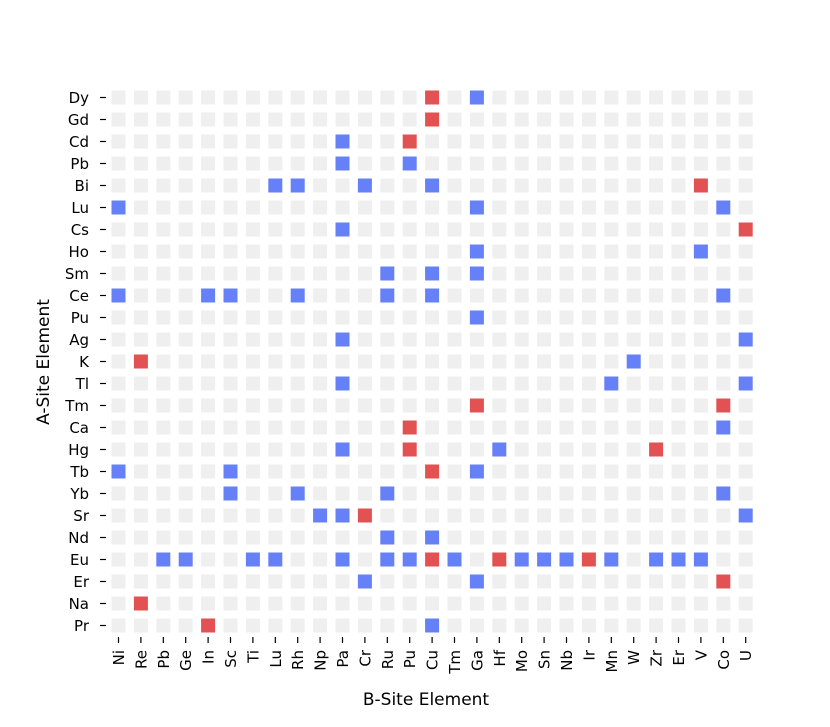 The height and width of the screenshot is (727, 830). Describe the element at coordinates (140, 449) in the screenshot. I see `cell-Hg-Re-empty` at that location.